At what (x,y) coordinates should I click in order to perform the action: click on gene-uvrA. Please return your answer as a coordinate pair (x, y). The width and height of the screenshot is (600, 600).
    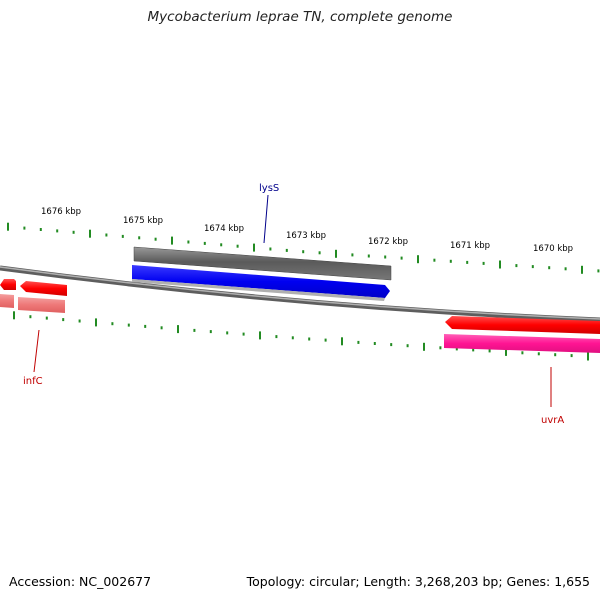
    Looking at the image, I should click on (522, 343).